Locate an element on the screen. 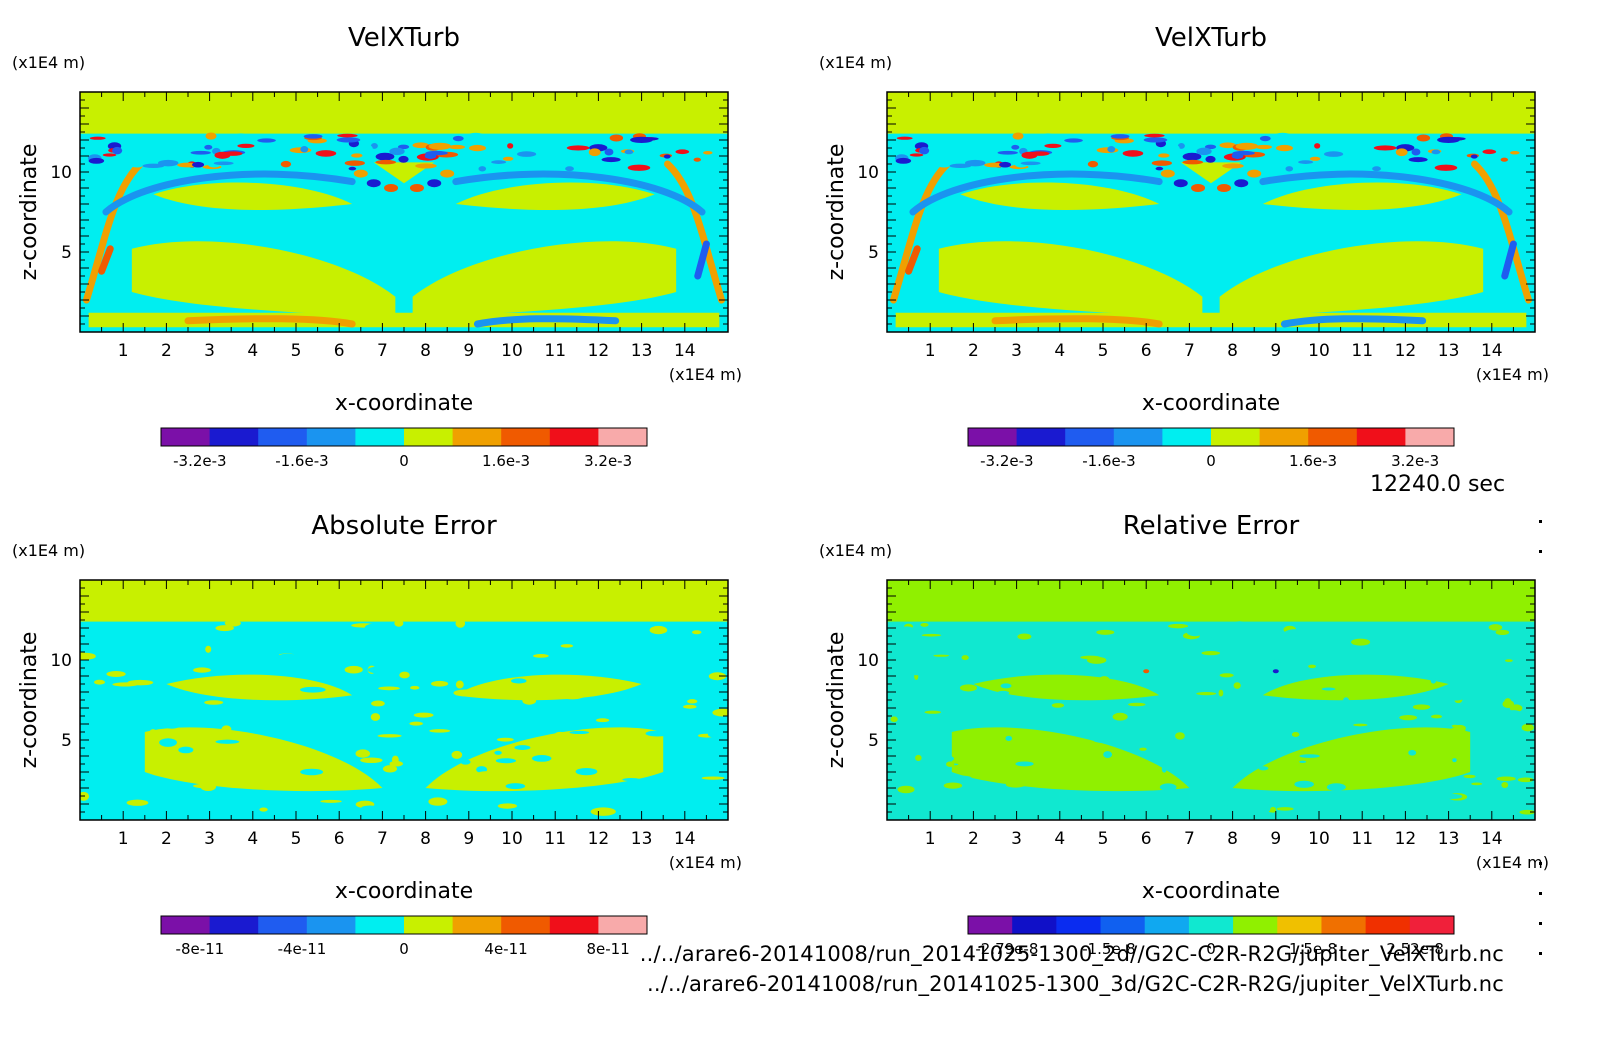 This screenshot has height=1054, width=1604. x-tick-label: 2 is located at coordinates (166, 839).